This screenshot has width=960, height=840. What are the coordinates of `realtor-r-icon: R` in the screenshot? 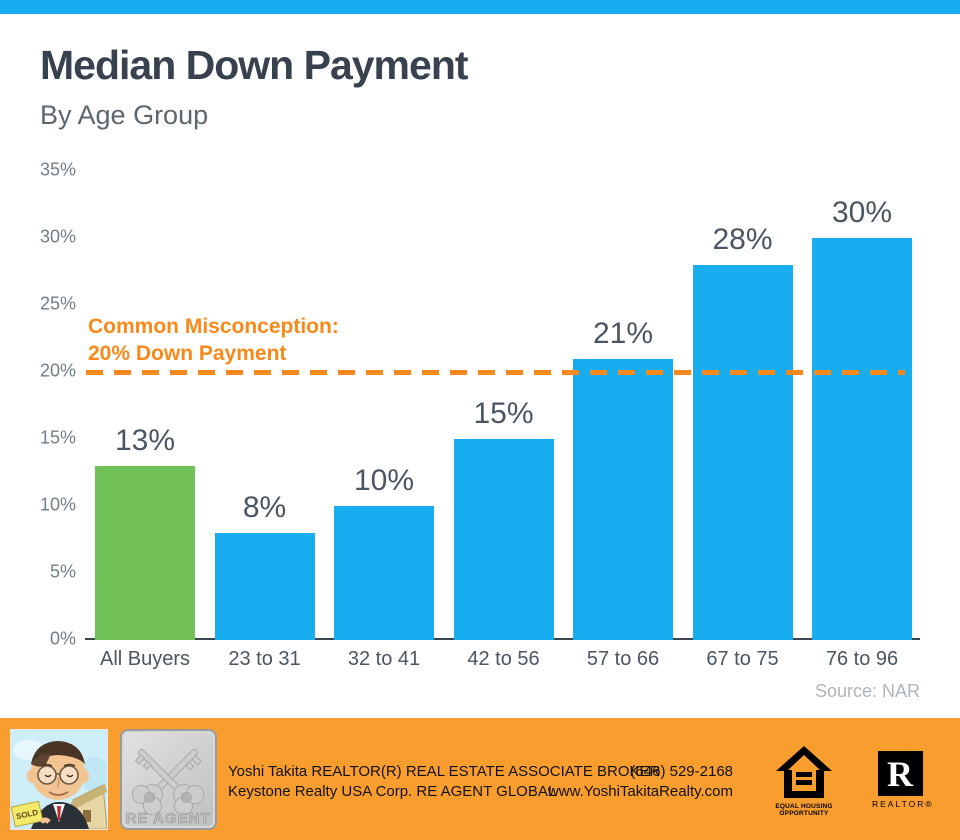 It's located at (900, 773).